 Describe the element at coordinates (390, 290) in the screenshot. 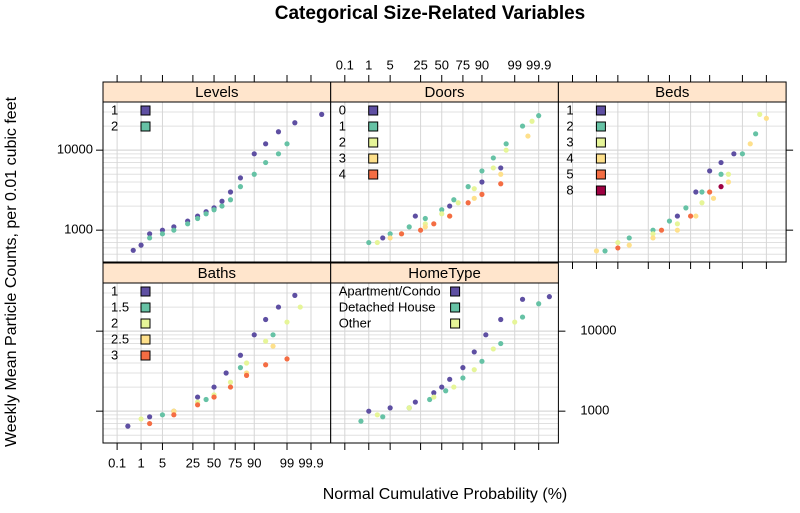

I see `legend-label: Apartment/Condo` at that location.